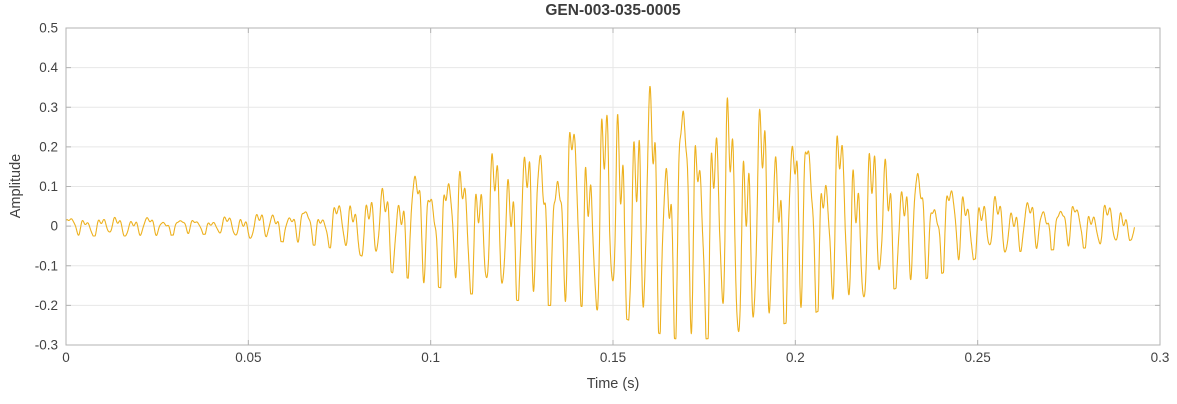 Image resolution: width=1177 pixels, height=404 pixels. Describe the element at coordinates (1160, 357) in the screenshot. I see `x-tick-label: 0.3` at that location.